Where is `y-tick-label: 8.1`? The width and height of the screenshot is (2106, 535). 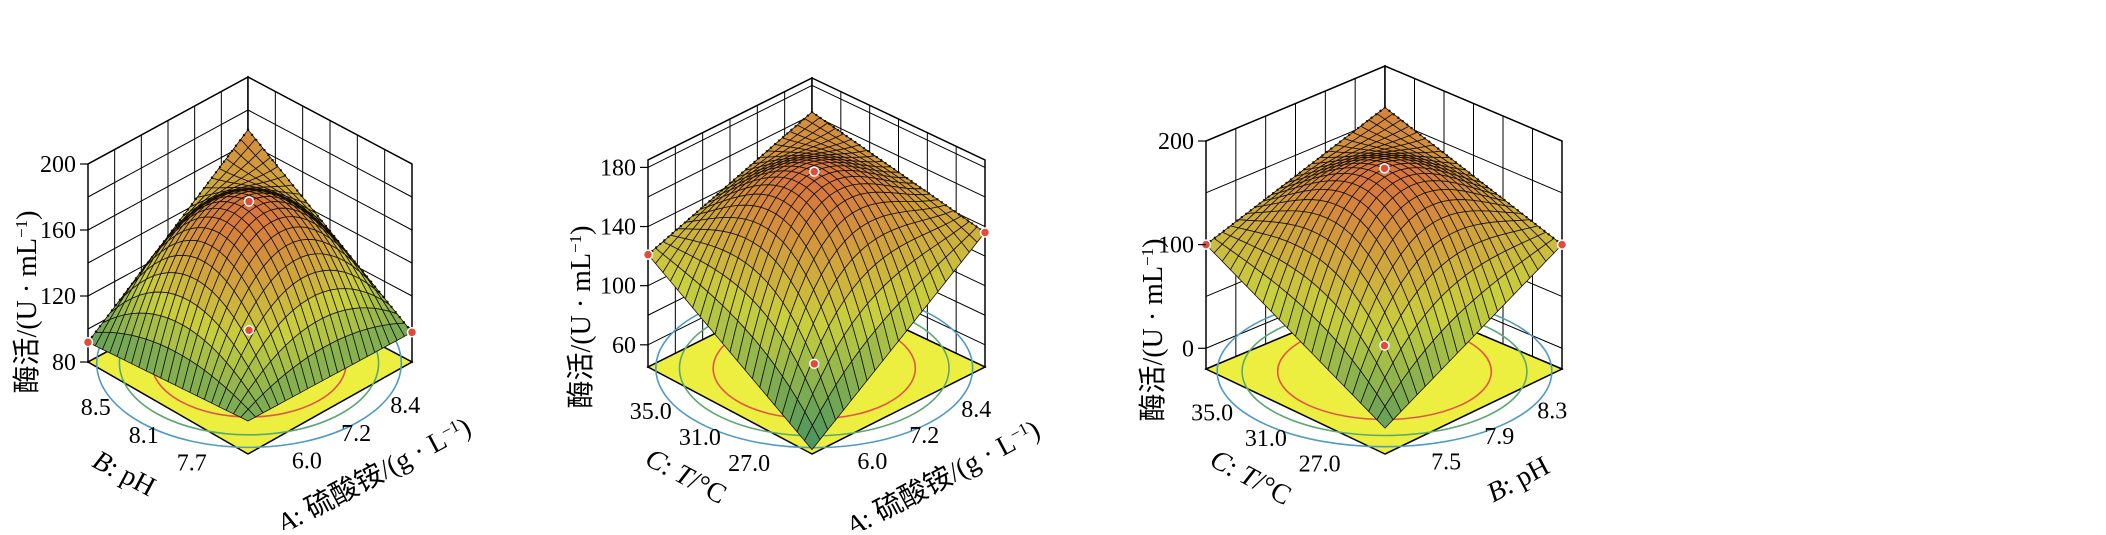 y-tick-label: 8.1 is located at coordinates (144, 436).